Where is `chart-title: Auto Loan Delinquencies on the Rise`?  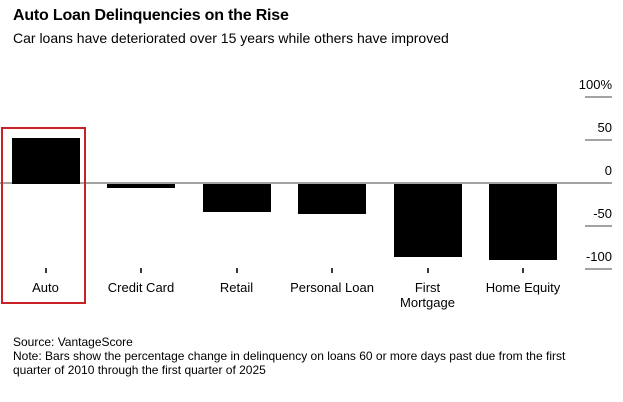 chart-title: Auto Loan Delinquencies on the Rise is located at coordinates (151, 15).